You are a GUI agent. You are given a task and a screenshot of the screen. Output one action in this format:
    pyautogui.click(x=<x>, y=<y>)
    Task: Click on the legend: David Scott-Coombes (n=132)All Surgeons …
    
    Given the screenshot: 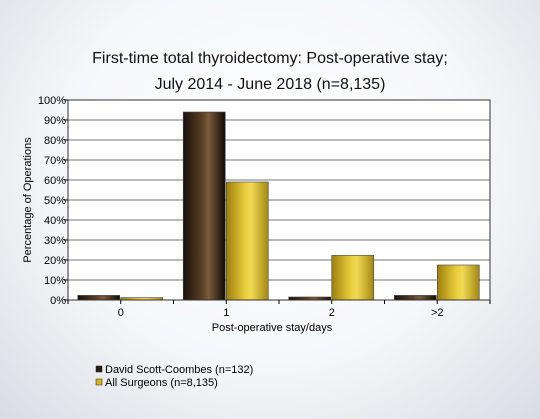 What is the action you would take?
    pyautogui.click(x=174, y=376)
    